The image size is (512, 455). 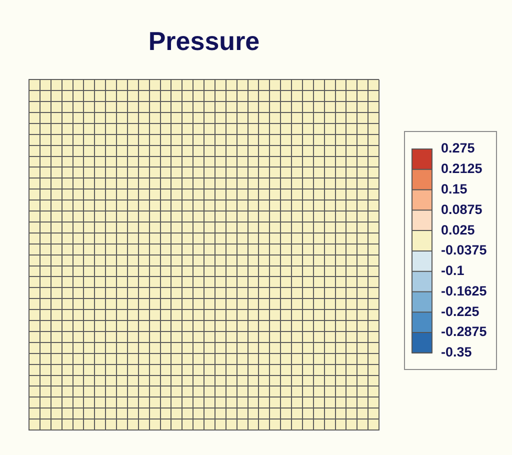 What do you see at coordinates (464, 250) in the screenshot?
I see `color-bar-label: -0.0375` at bounding box center [464, 250].